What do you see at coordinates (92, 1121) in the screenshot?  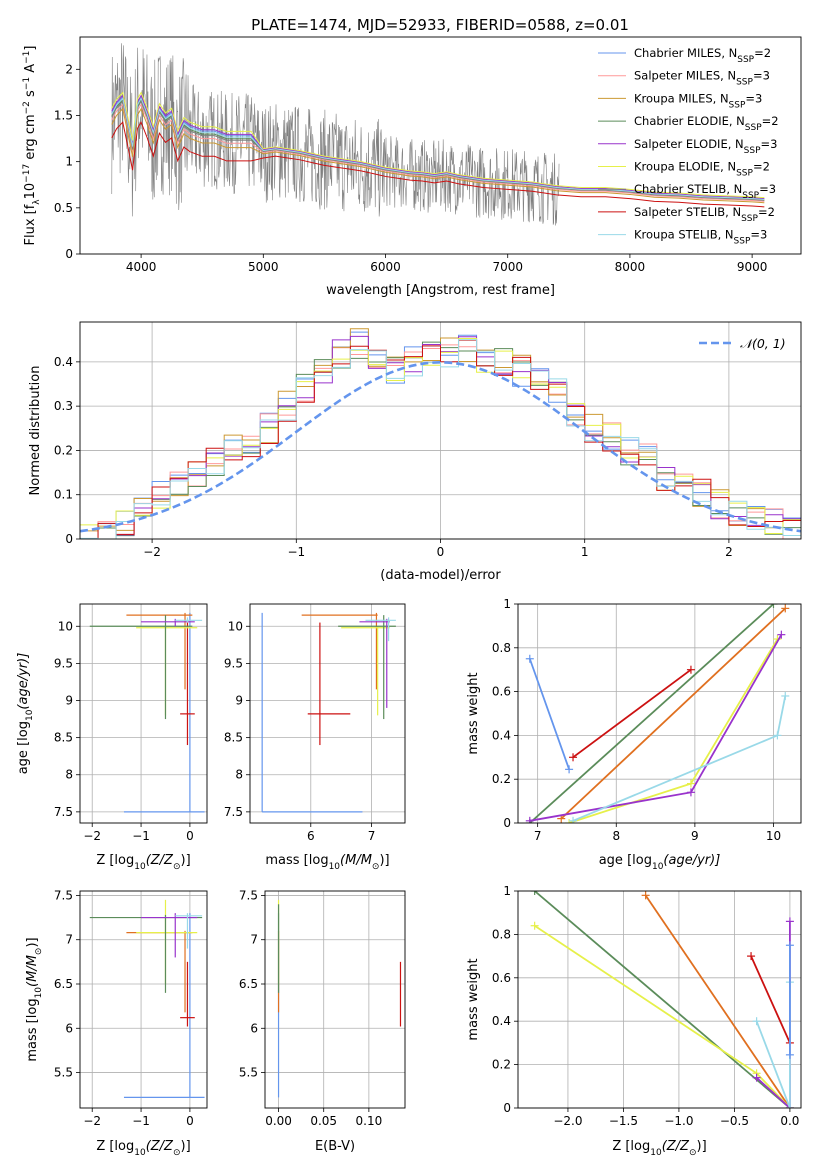 I see `x-tick-label: −2` at bounding box center [92, 1121].